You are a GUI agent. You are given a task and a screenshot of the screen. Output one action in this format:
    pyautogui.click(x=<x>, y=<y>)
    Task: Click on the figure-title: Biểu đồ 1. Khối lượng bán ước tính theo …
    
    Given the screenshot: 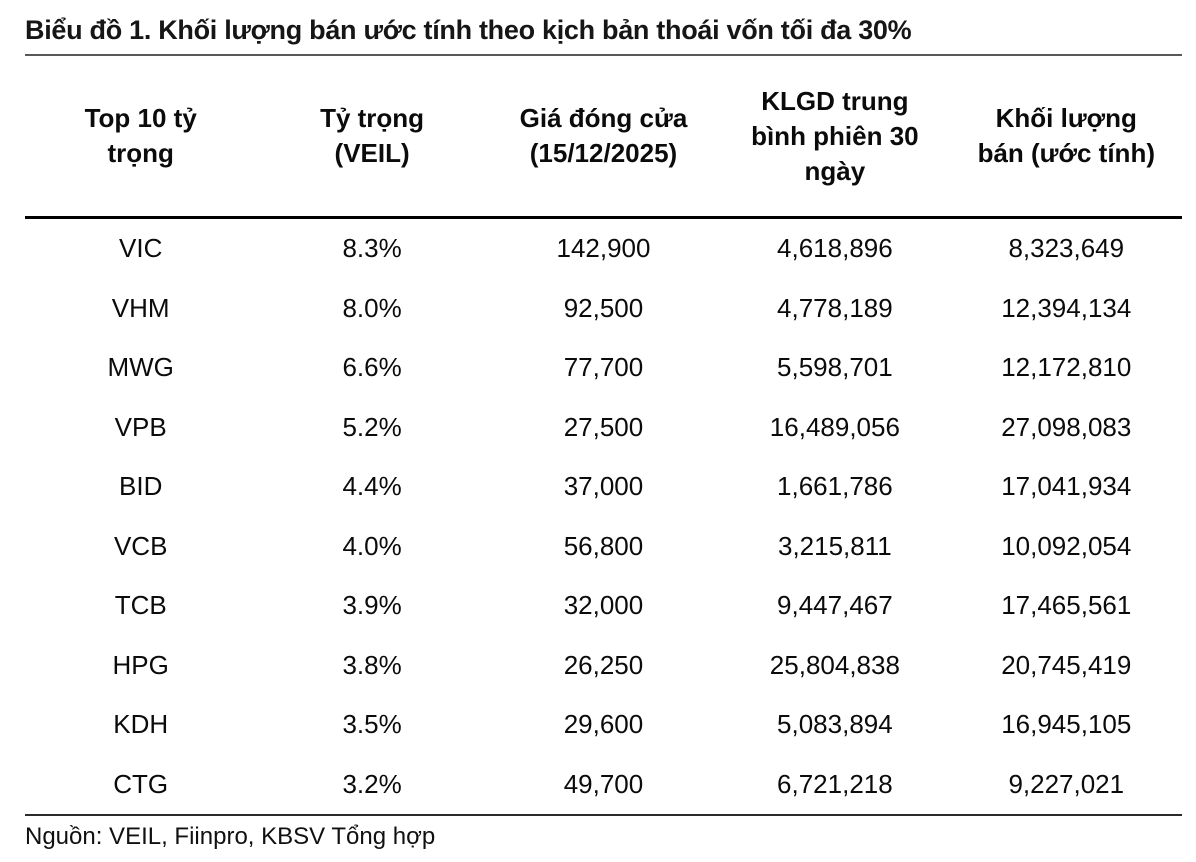 What is the action you would take?
    pyautogui.click(x=603, y=28)
    